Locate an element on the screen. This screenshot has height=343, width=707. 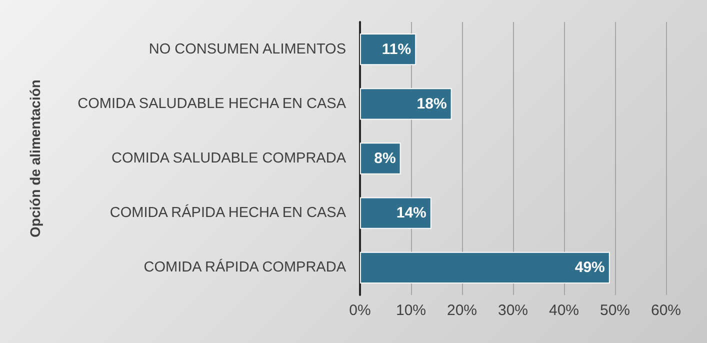
data-label: 14% is located at coordinates (411, 213).